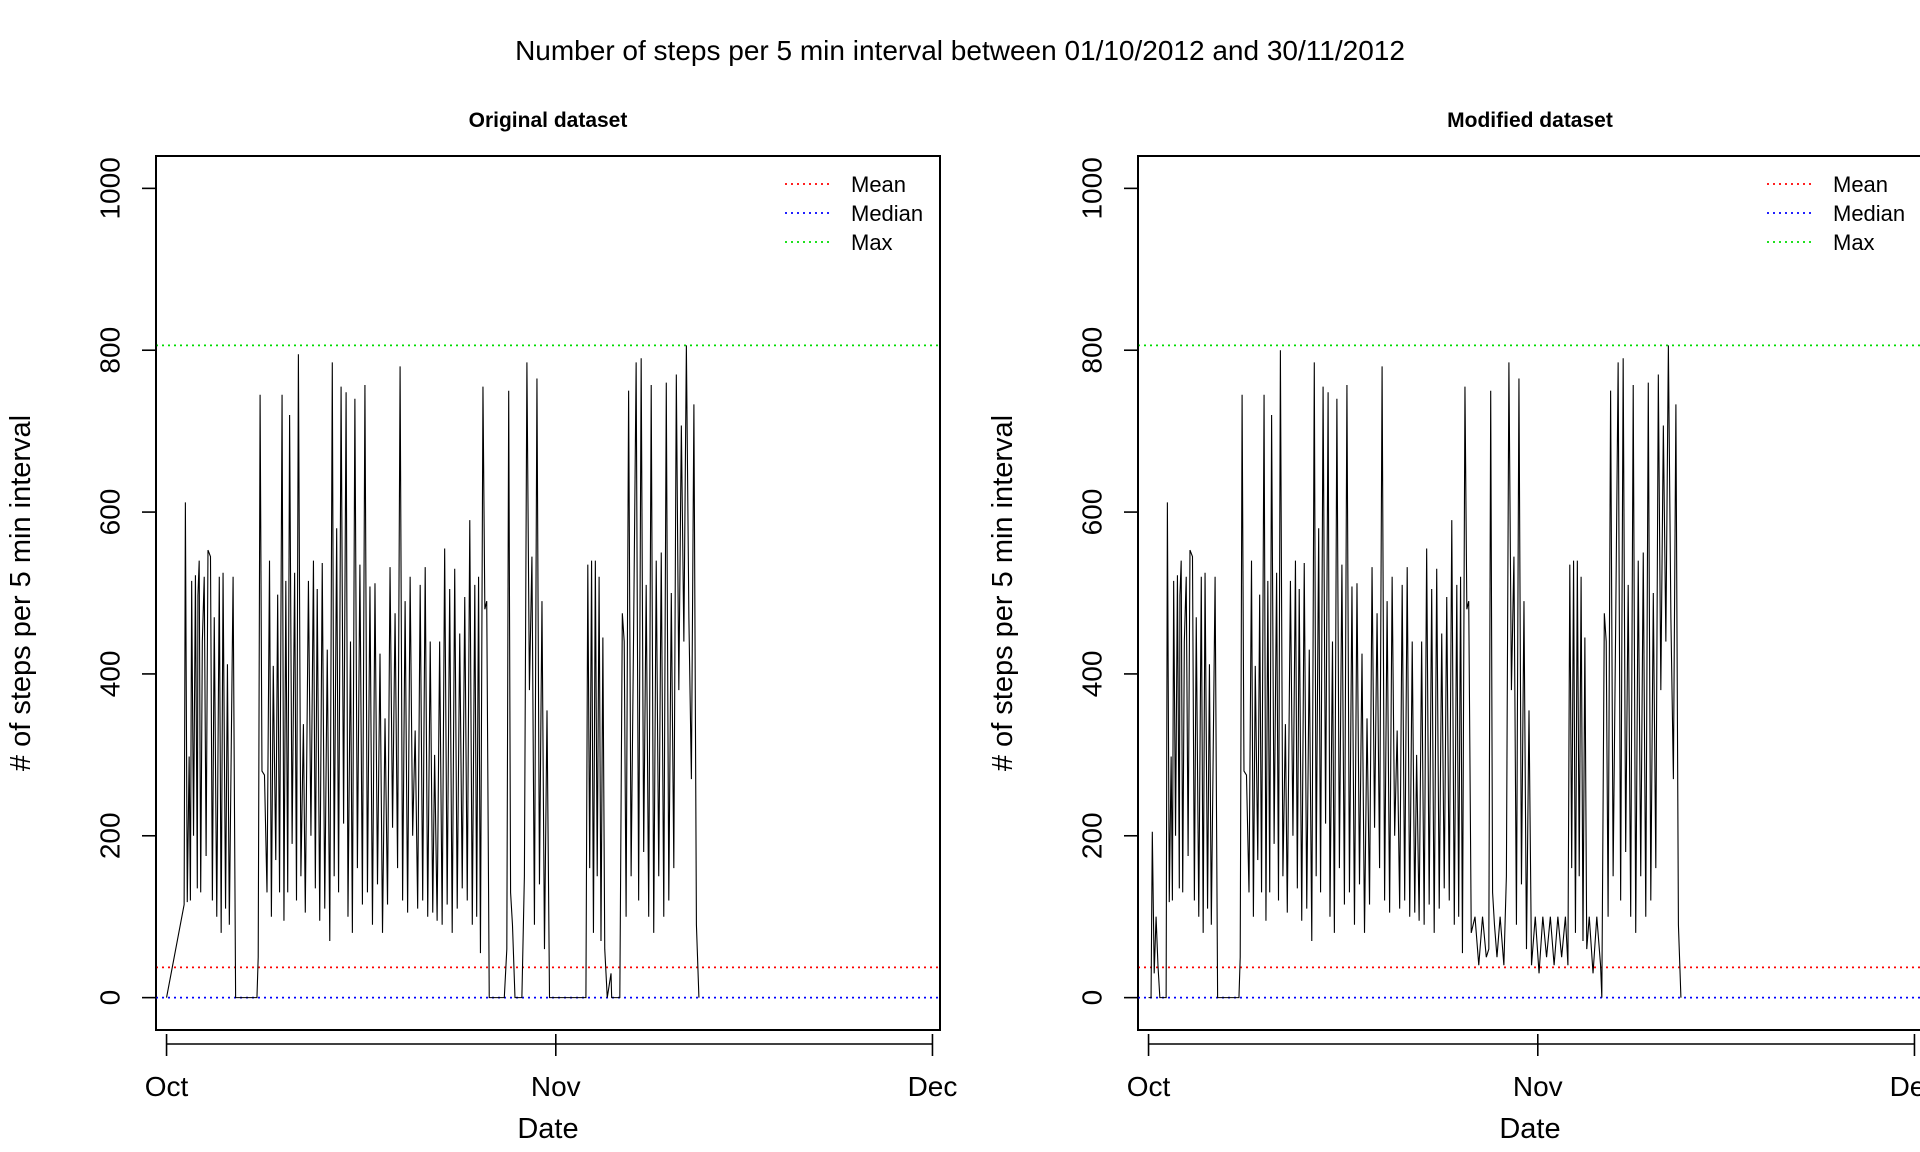  What do you see at coordinates (1530, 120) in the screenshot?
I see `panel-title: Modified dataset` at bounding box center [1530, 120].